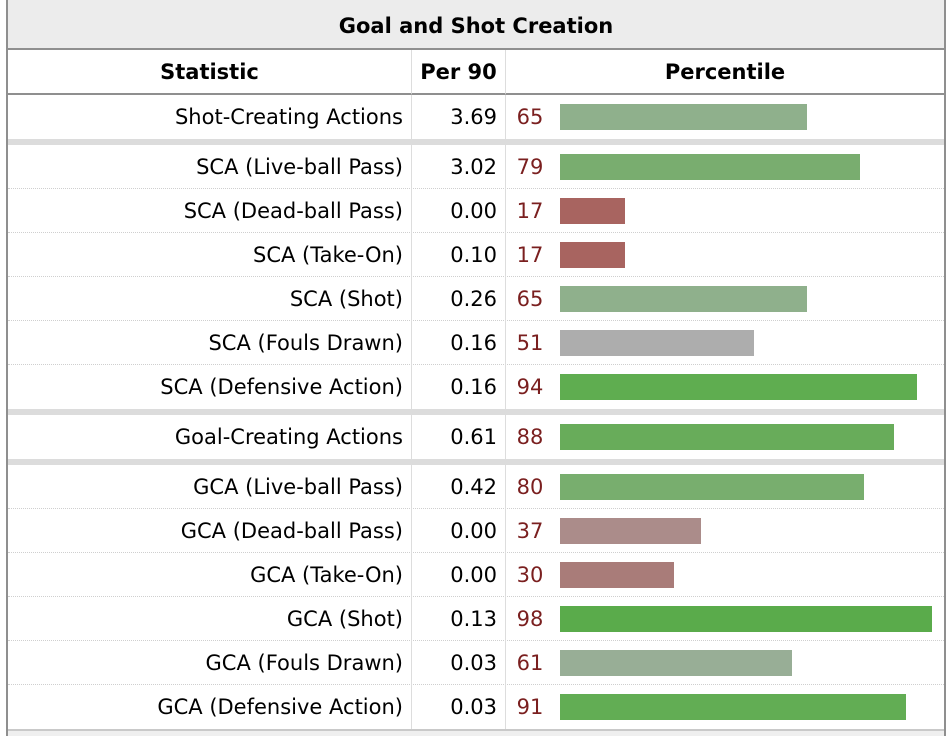  Describe the element at coordinates (210, 663) in the screenshot. I see `statistic-cell: GCA (Fouls Drawn)` at that location.